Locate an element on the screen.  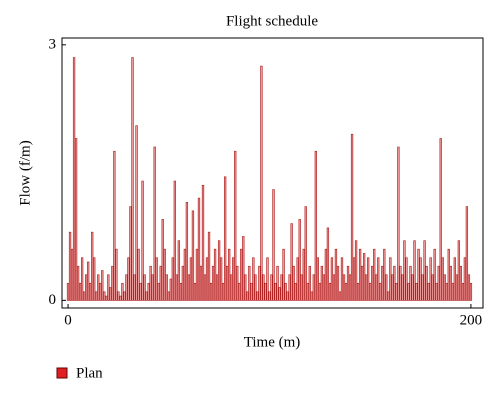
x-tick-label: 200 is located at coordinates (471, 320).